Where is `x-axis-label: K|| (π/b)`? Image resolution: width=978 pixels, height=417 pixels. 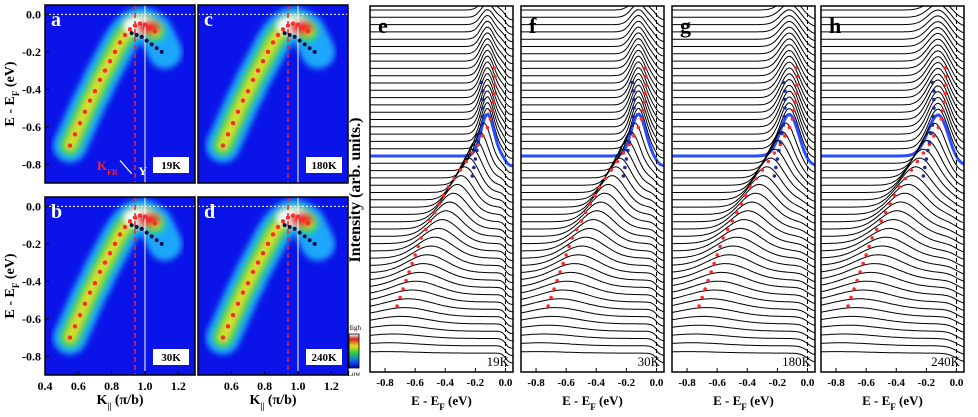 x-axis-label: K|| (π/b) is located at coordinates (119, 402).